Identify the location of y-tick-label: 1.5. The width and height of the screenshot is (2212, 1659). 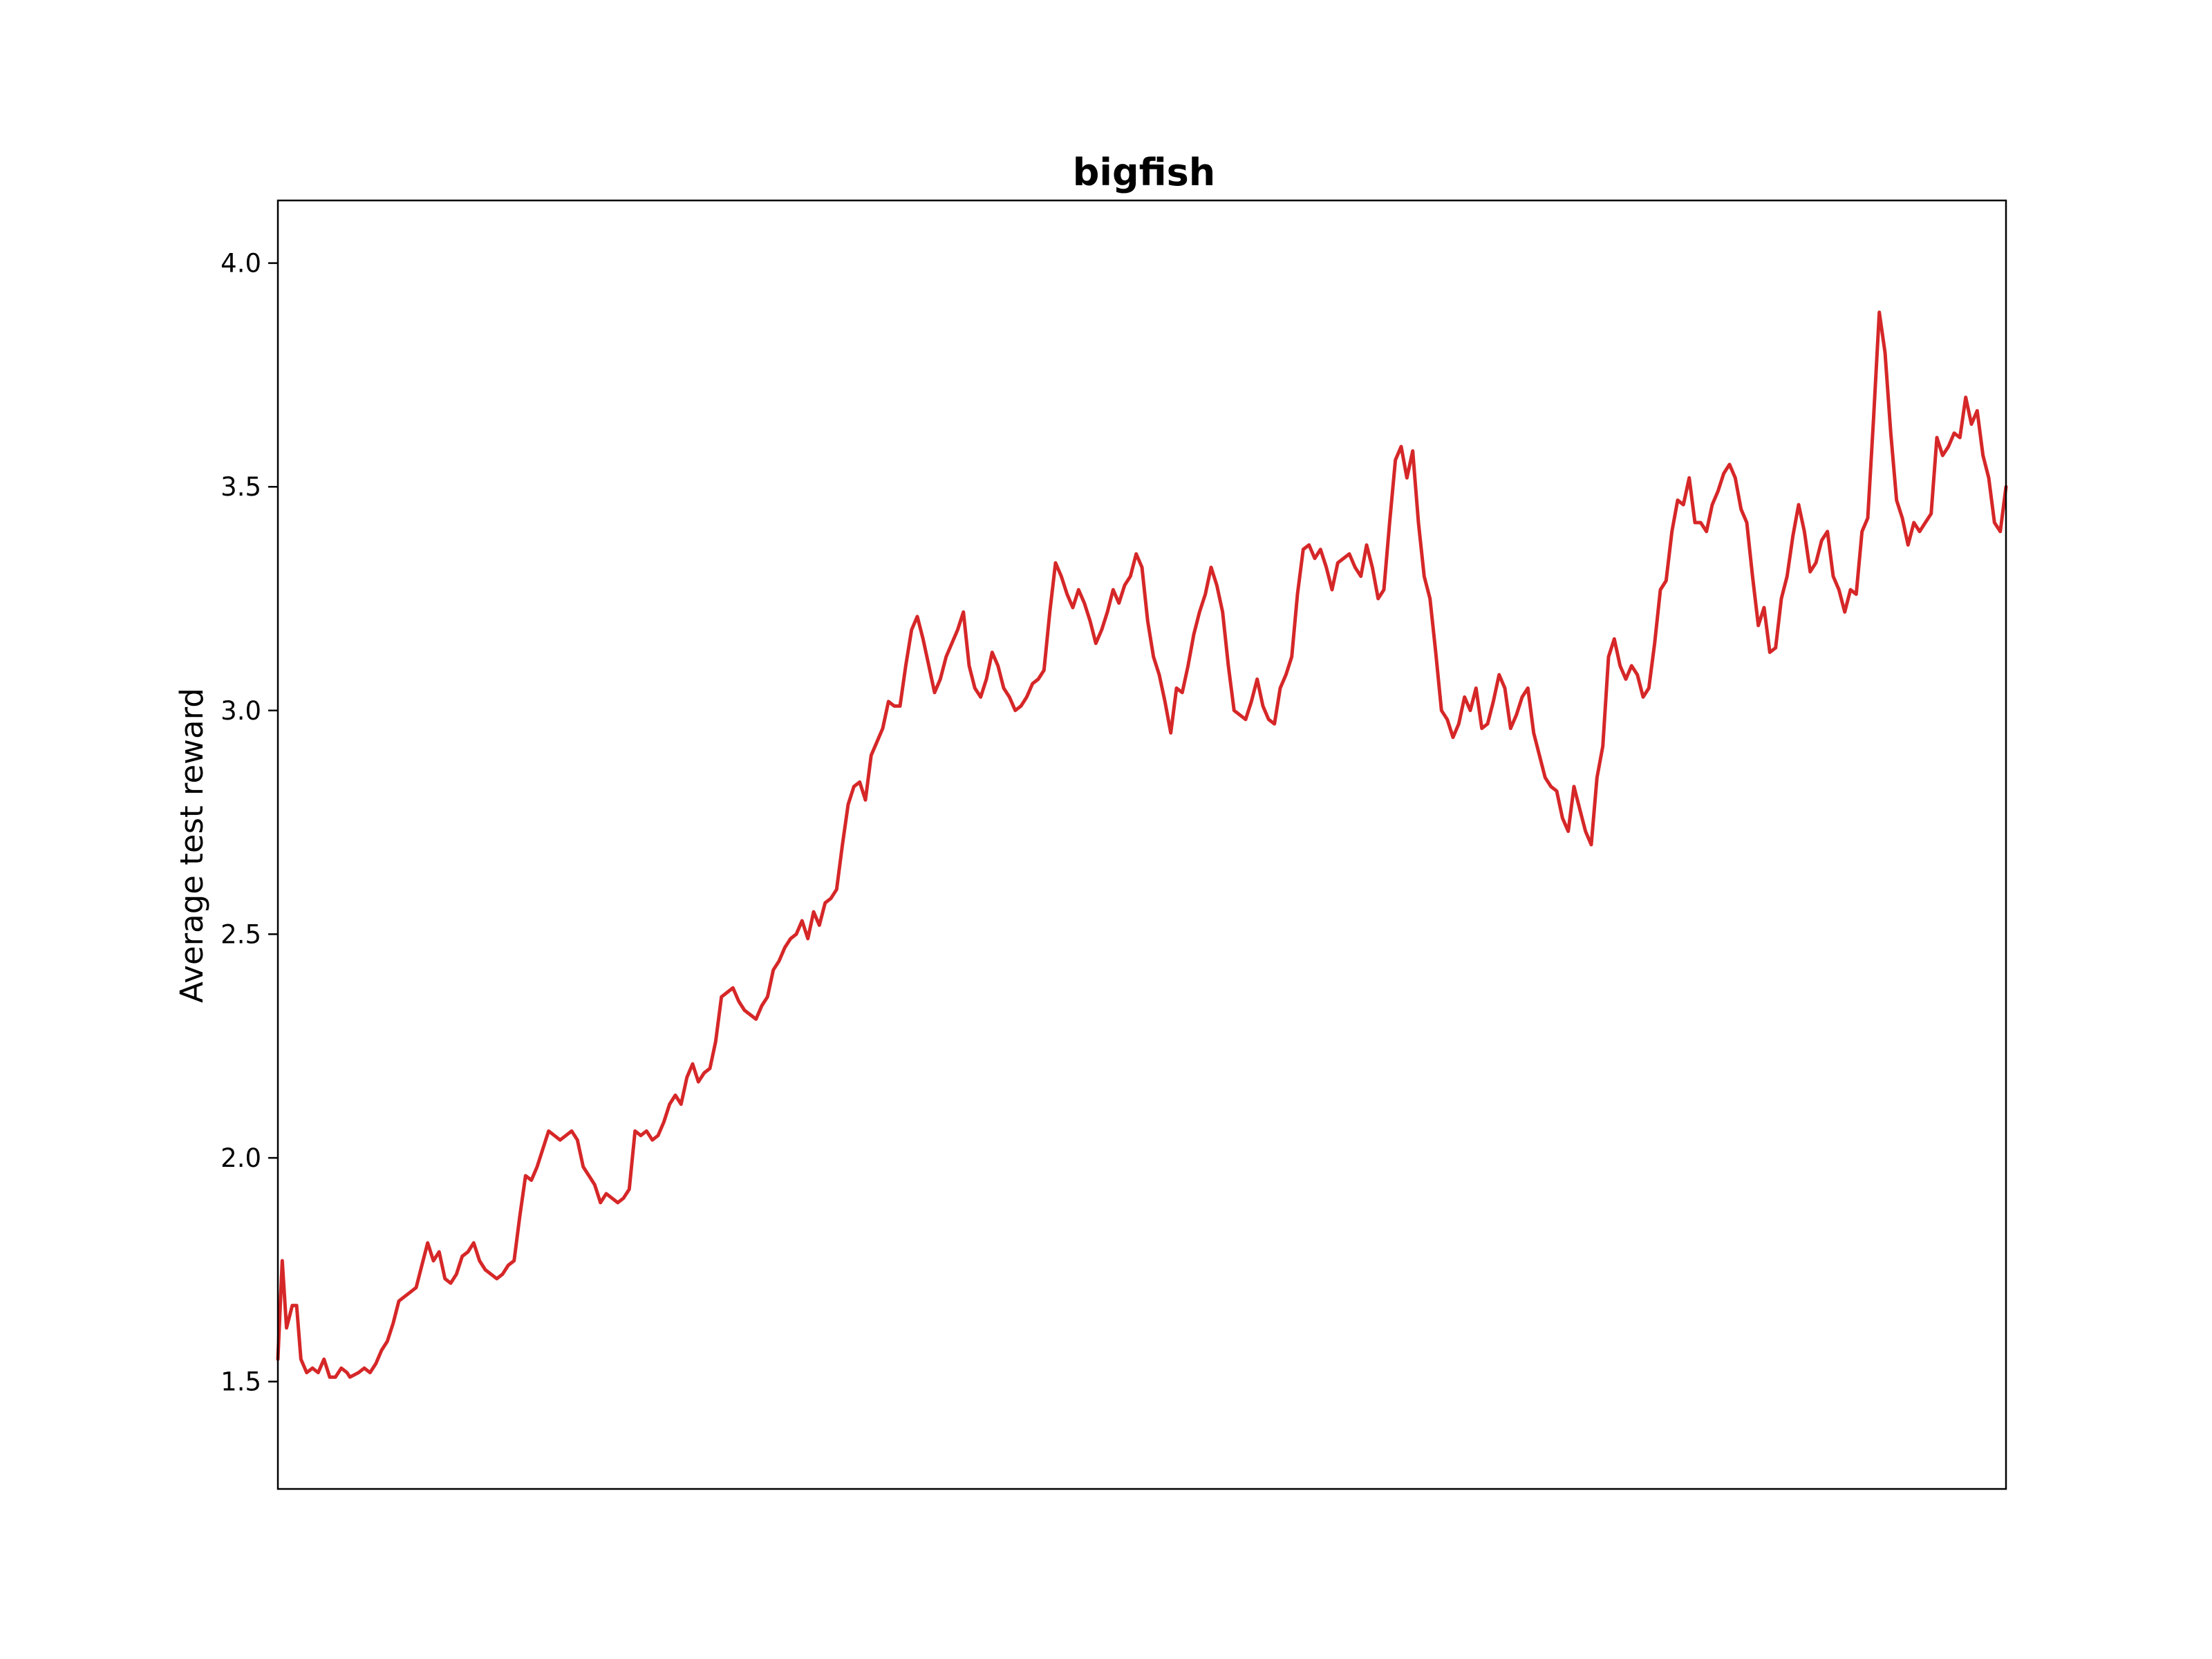
(241, 1382).